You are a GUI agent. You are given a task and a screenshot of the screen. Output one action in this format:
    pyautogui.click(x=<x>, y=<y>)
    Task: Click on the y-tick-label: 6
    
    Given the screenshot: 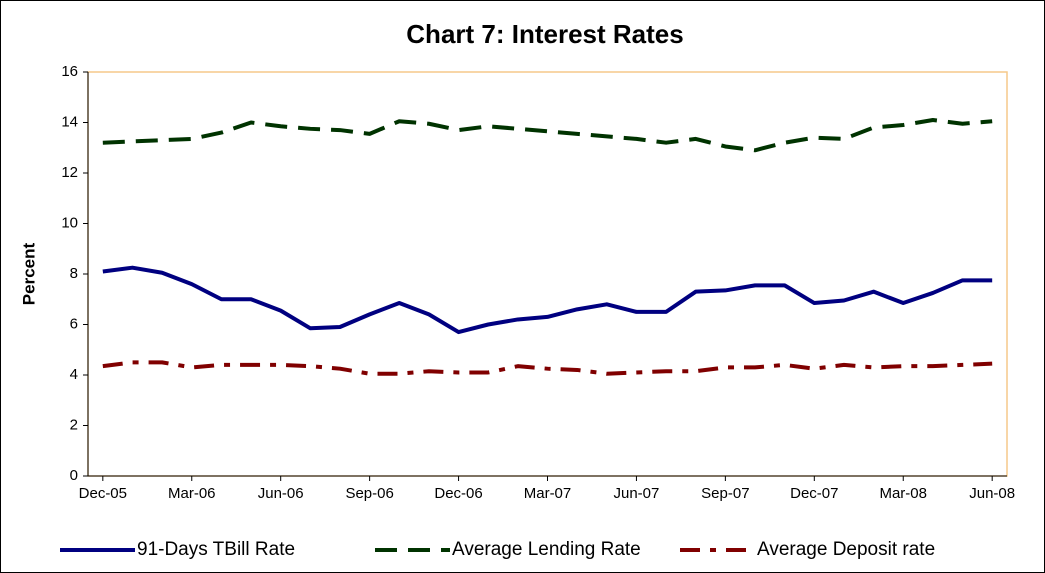 What is the action you would take?
    pyautogui.click(x=74, y=323)
    